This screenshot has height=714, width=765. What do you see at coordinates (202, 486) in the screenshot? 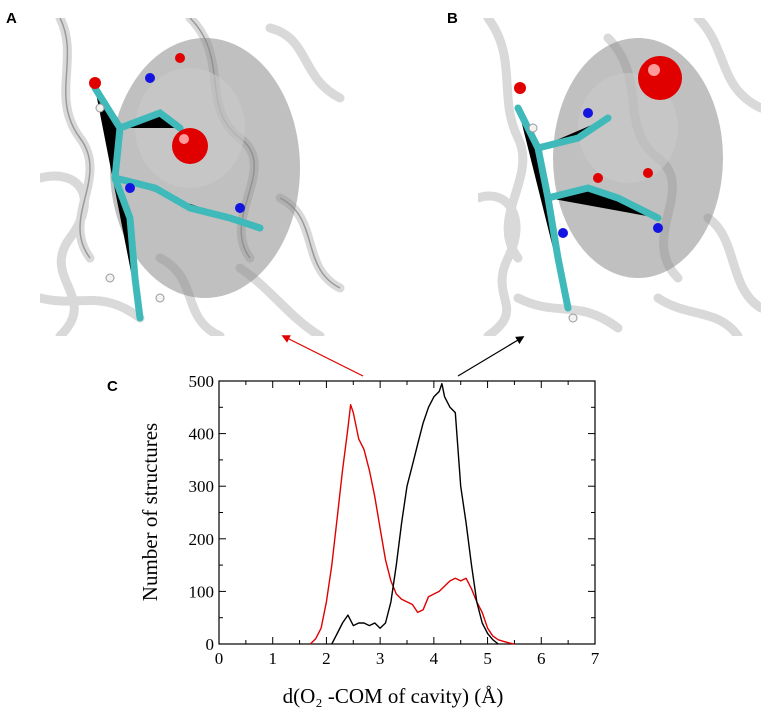
I see `y-tick-label: 300` at bounding box center [202, 486].